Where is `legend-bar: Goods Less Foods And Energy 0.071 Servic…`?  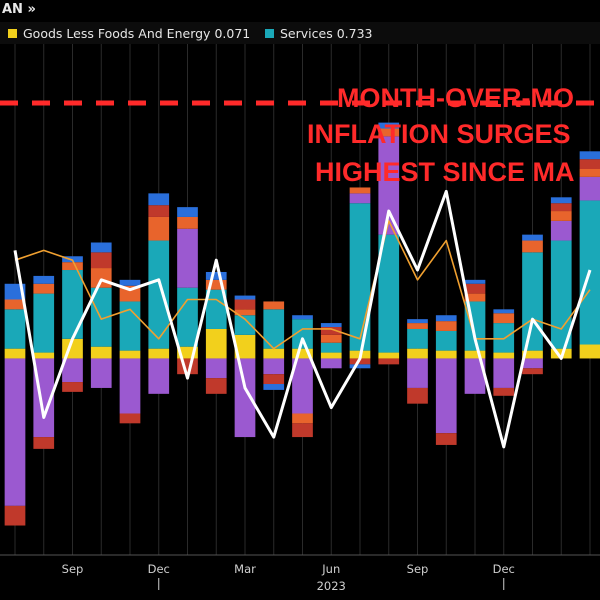
legend-bar: Goods Less Foods And Energy 0.071 Servic… is located at coordinates (300, 33).